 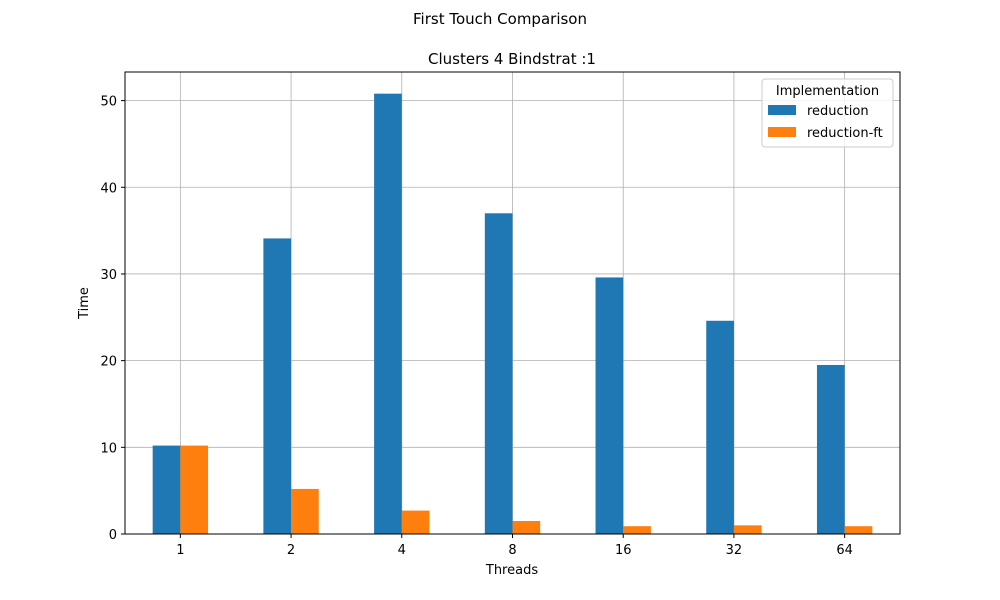 What do you see at coordinates (402, 550) in the screenshot?
I see `x-tick-label: 4` at bounding box center [402, 550].